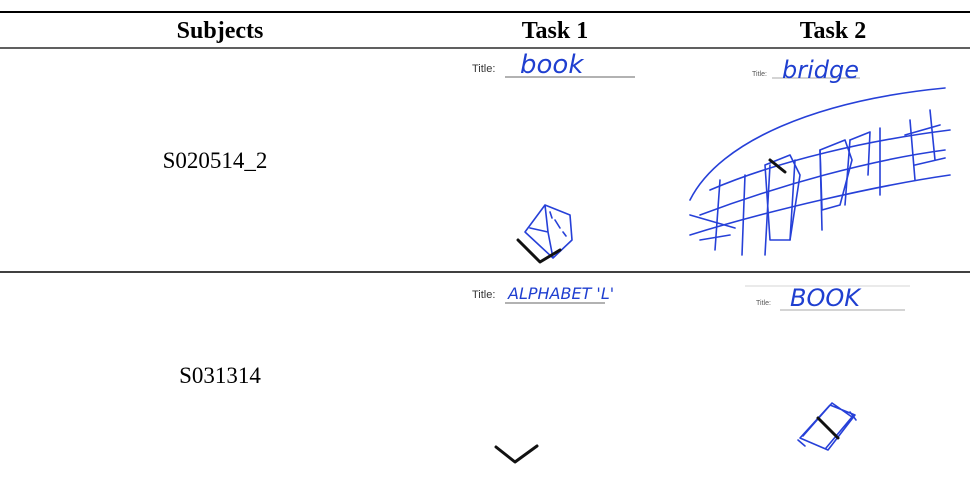 Image resolution: width=970 pixels, height=483 pixels. I want to click on sketch-cell: Title: ALPHABET 'L', so click(543, 374).